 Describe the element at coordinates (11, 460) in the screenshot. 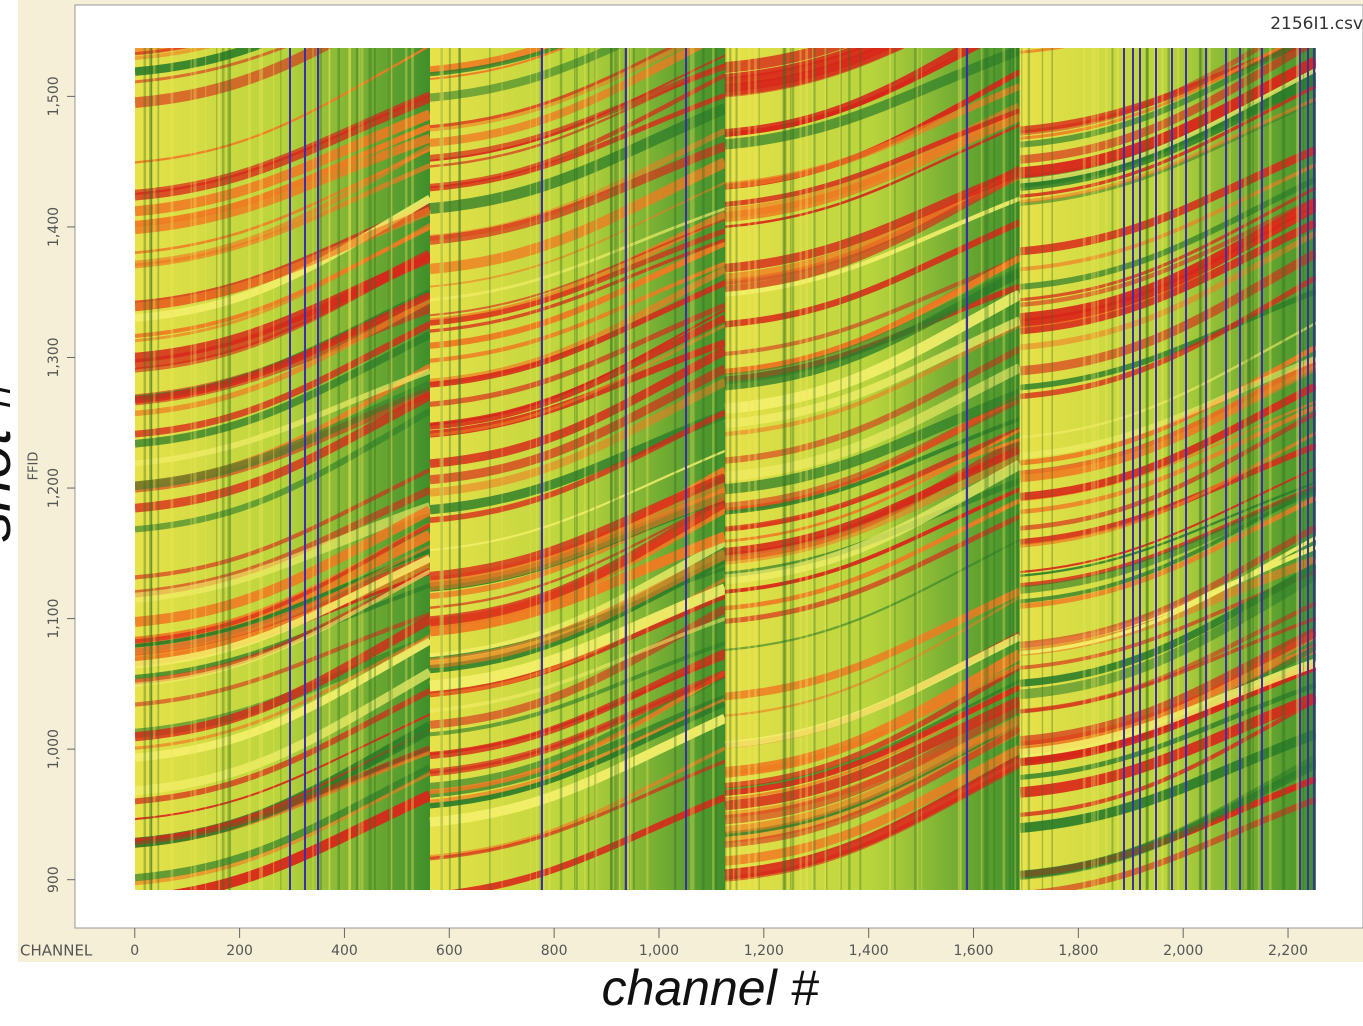

I see `y-annotation: shot #` at that location.